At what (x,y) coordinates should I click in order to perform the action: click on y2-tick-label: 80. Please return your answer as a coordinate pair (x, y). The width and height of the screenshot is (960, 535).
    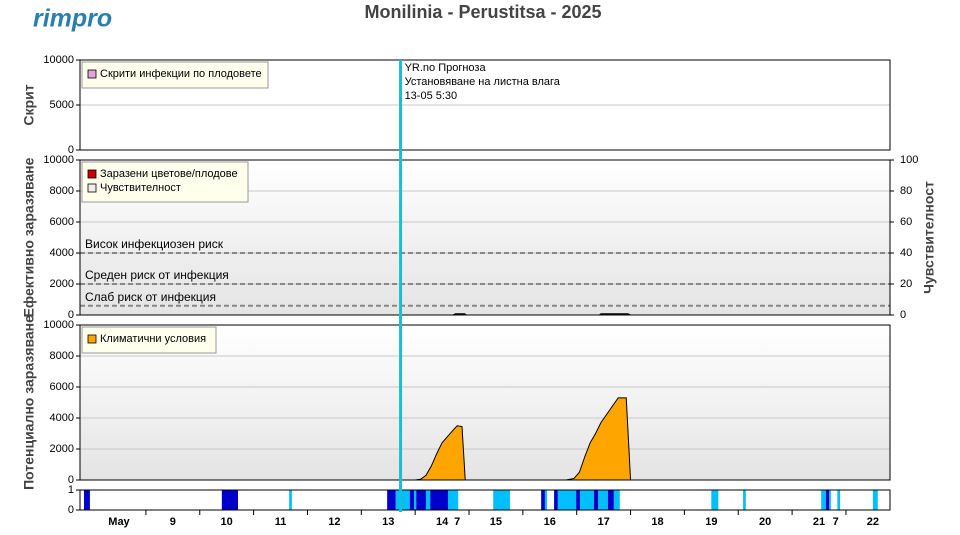
    Looking at the image, I should click on (906, 191).